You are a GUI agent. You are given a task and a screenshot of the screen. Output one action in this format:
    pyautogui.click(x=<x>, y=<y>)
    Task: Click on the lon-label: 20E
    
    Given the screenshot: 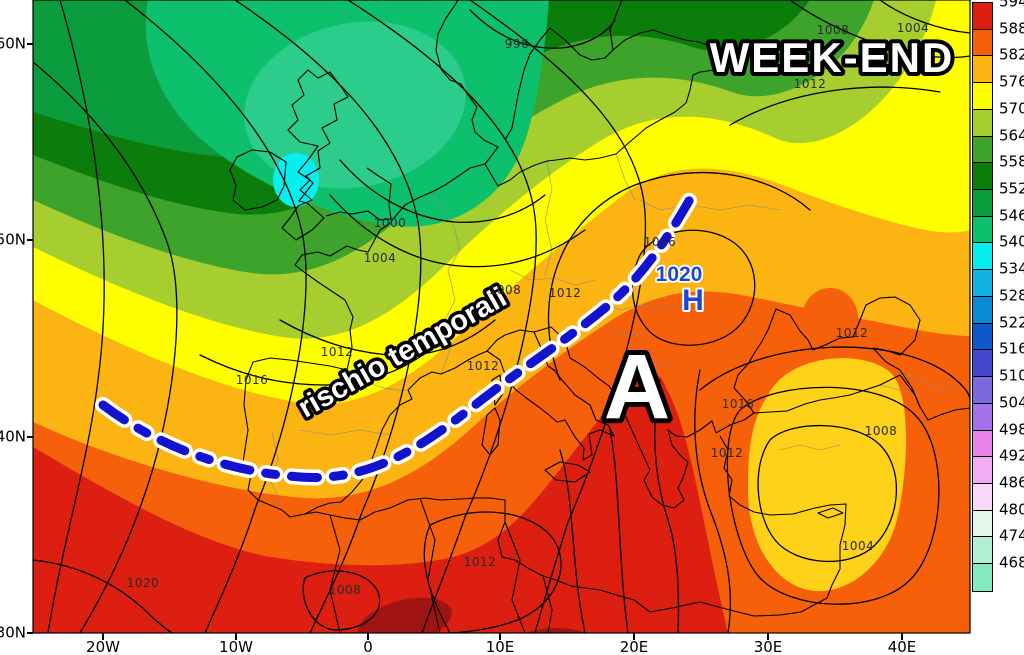 What is the action you would take?
    pyautogui.click(x=634, y=646)
    